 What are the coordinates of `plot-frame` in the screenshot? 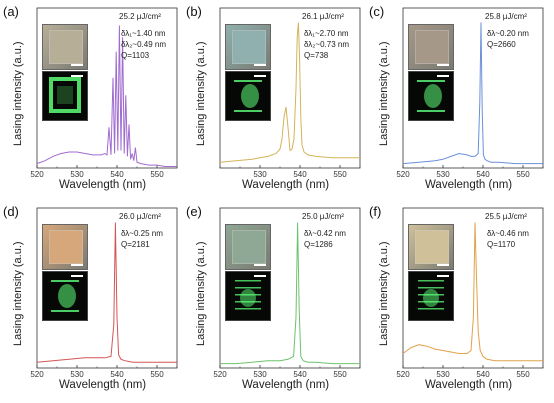 It's located at (290, 288).